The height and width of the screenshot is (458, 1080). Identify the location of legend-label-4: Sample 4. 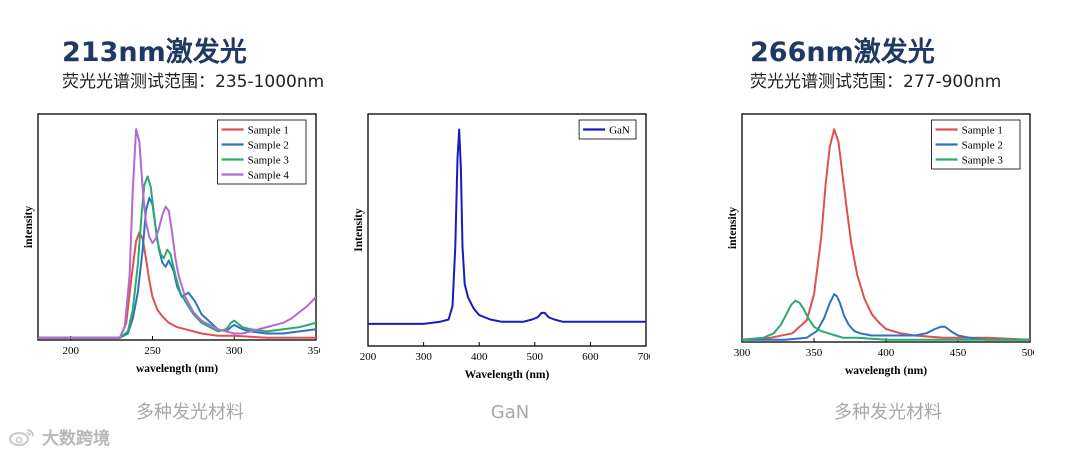
(269, 176).